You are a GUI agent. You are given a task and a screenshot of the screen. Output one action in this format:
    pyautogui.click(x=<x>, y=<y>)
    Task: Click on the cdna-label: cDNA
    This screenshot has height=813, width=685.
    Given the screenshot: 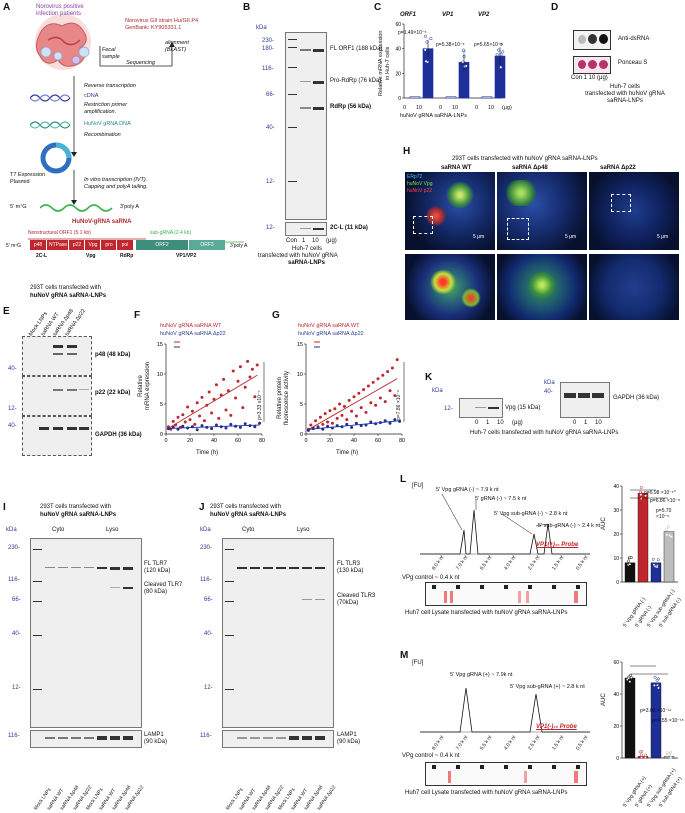 What is the action you would take?
    pyautogui.click(x=91, y=96)
    